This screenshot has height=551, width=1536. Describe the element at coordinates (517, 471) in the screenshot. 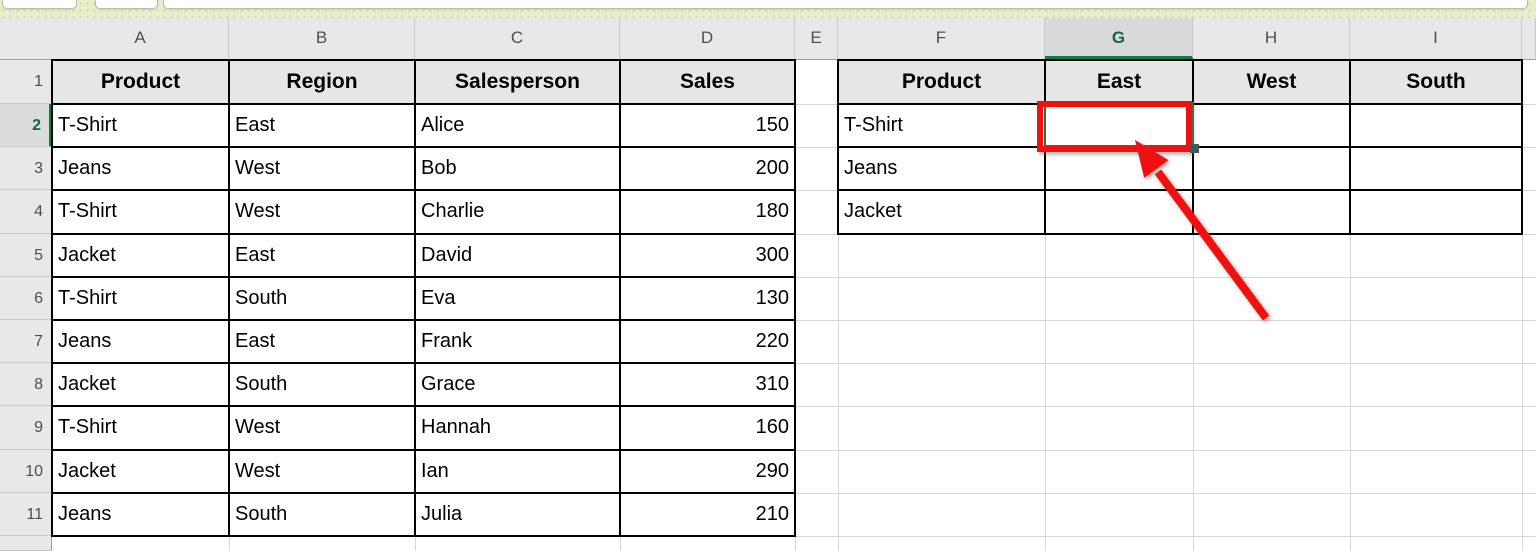

I see `cell-C10: Ian` at that location.